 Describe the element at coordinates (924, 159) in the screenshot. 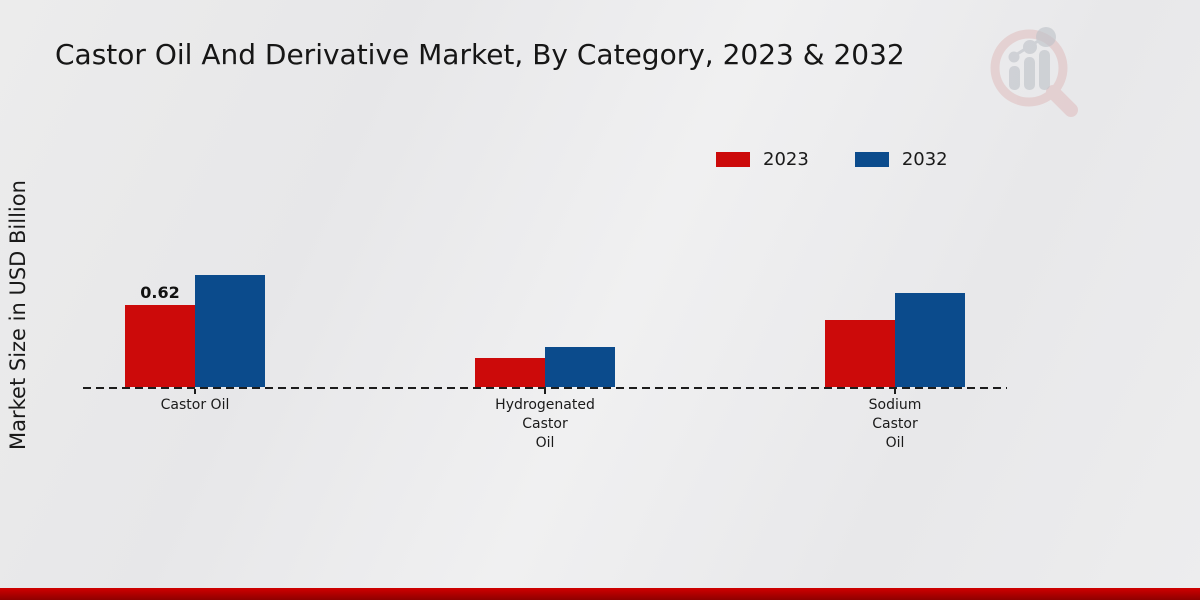

I see `legend-label-2032: 2032` at that location.